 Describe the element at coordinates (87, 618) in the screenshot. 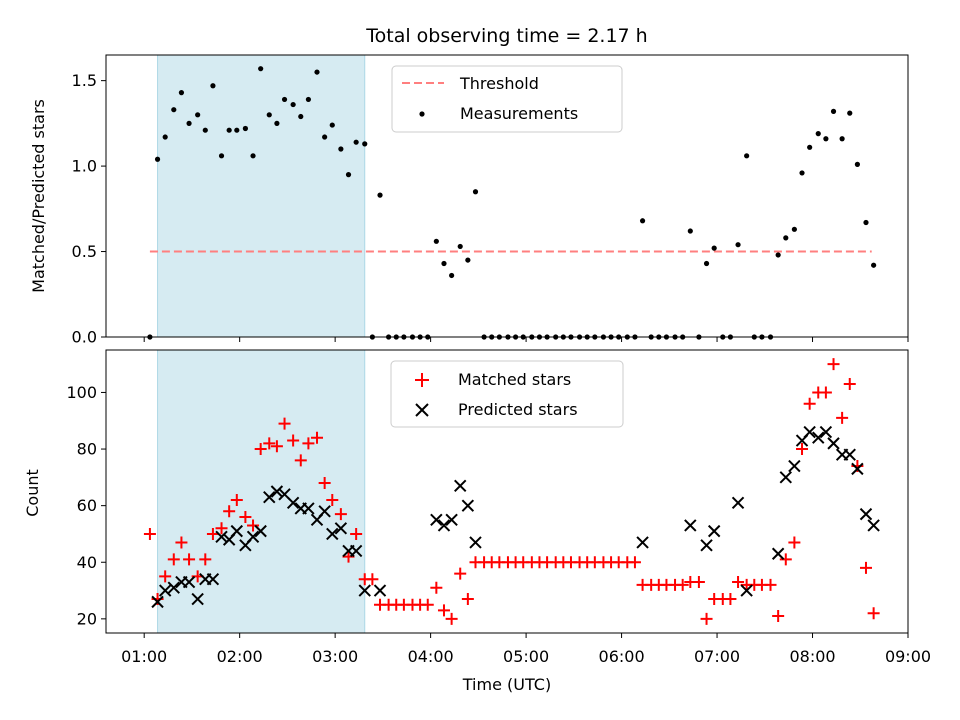

I see `bottom-y-tick-label: 20` at that location.